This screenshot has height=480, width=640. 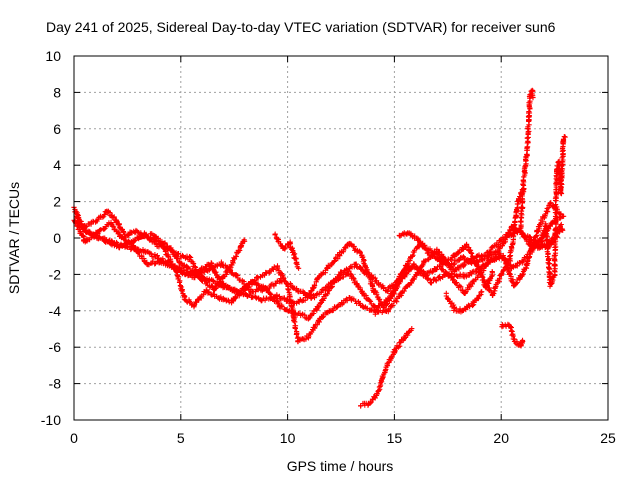 What do you see at coordinates (57, 202) in the screenshot?
I see `y-tick-label: 2` at bounding box center [57, 202].